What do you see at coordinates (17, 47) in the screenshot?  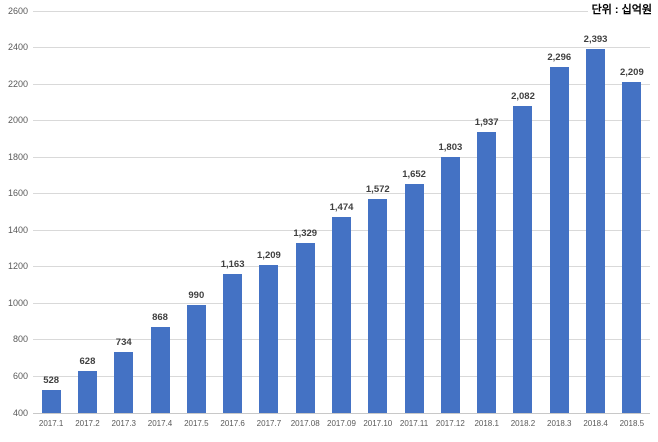 I see `y-tick-label: 2400` at bounding box center [17, 47].